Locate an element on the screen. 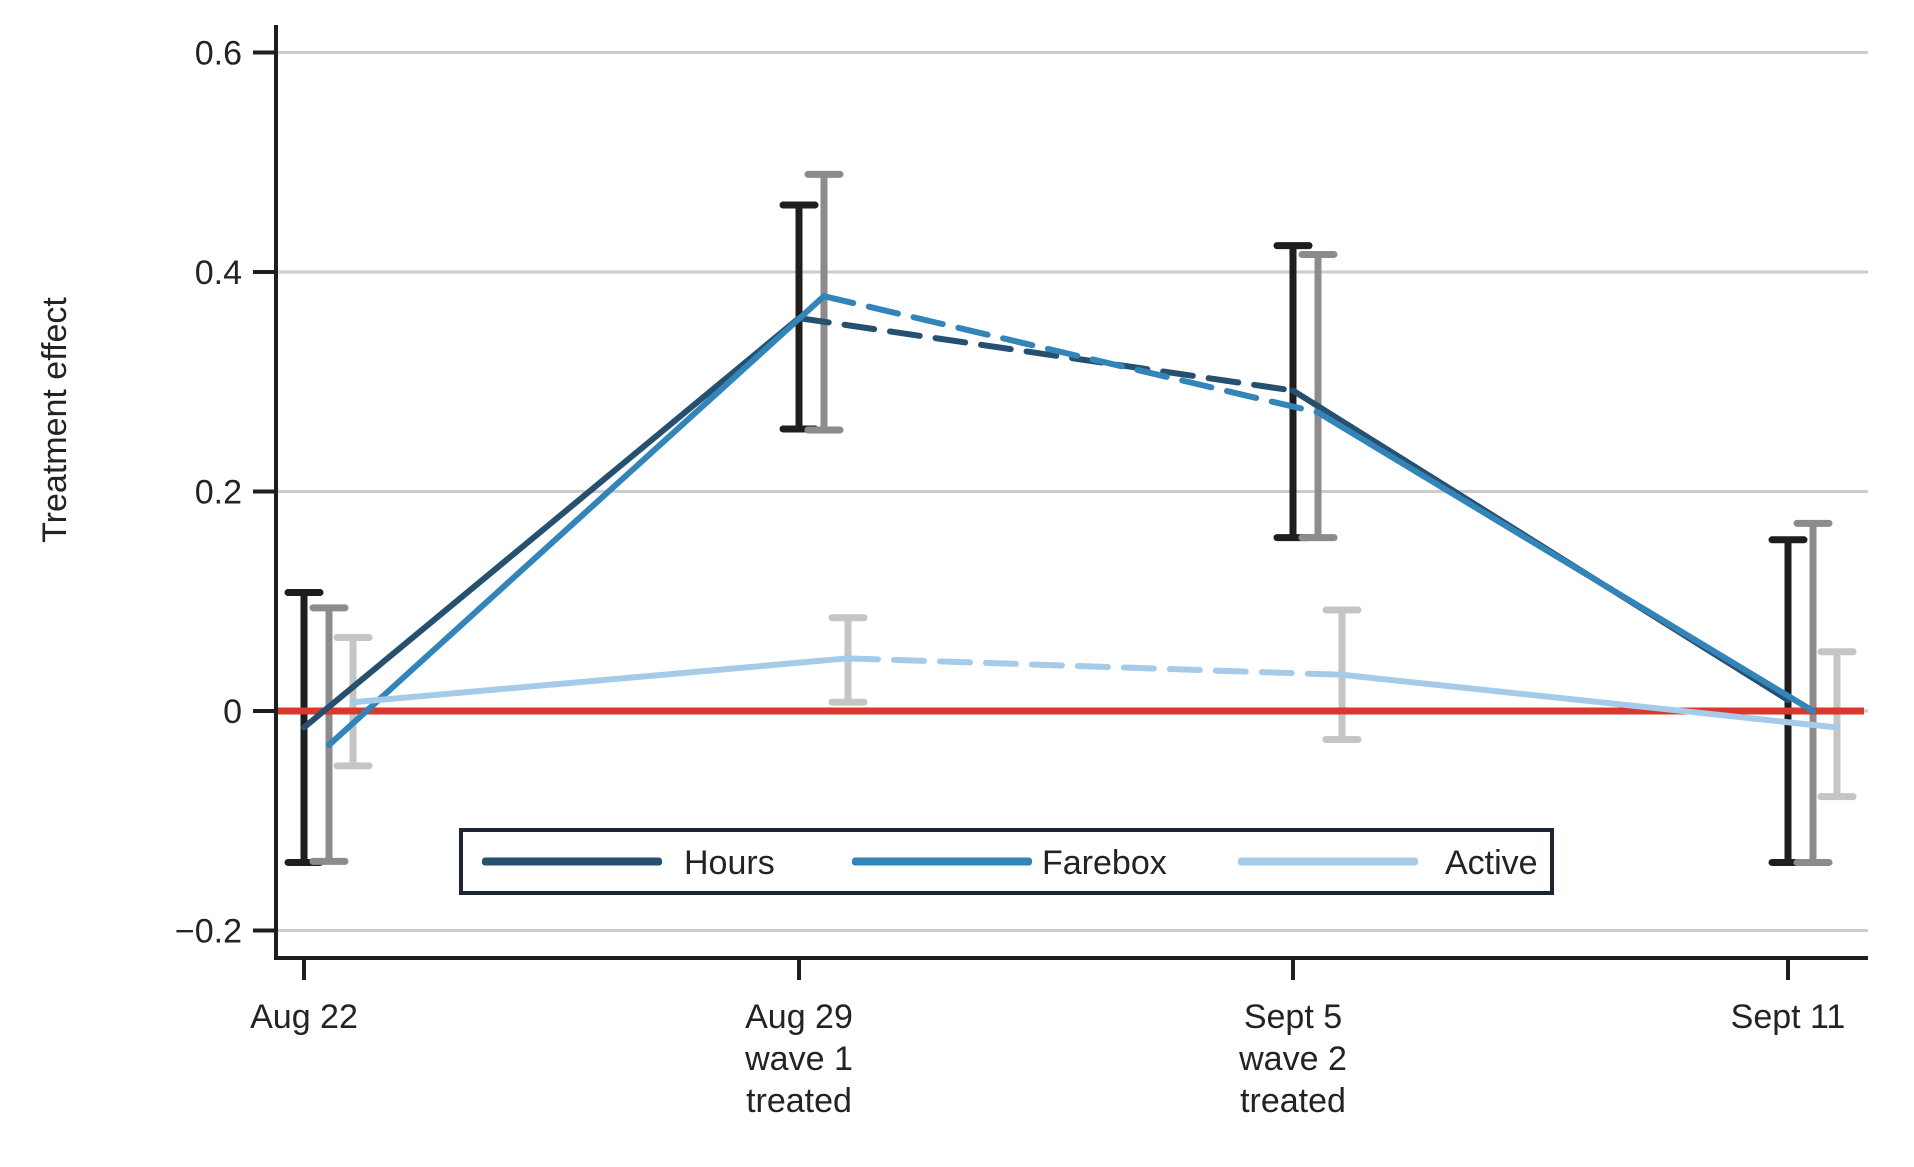 The image size is (1914, 1167). legend-label-farebox: Farebox is located at coordinates (1104, 863).